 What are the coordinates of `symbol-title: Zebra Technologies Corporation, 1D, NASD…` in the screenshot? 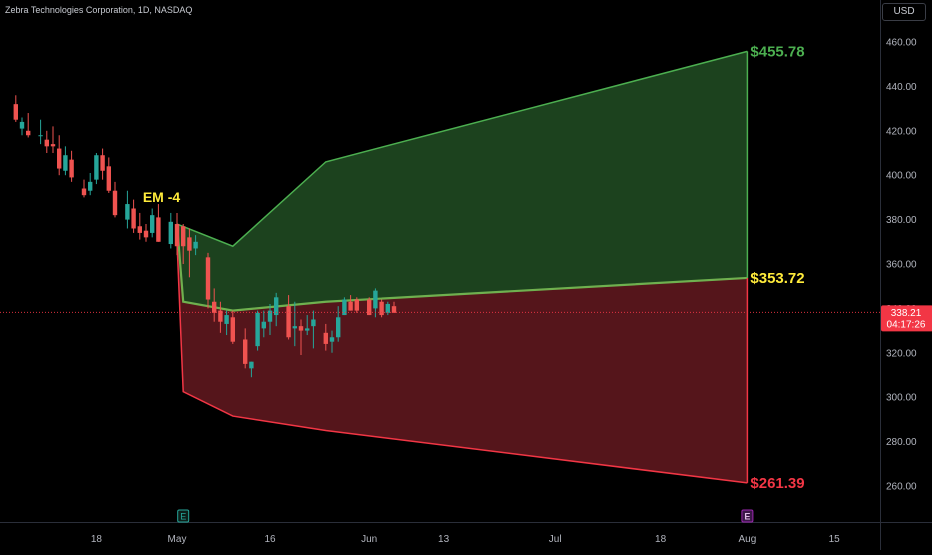 It's located at (99, 10).